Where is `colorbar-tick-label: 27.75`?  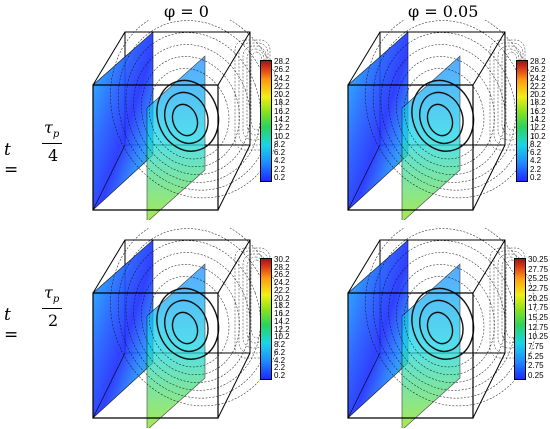 colorbar-tick-label: 27.75 is located at coordinates (538, 269).